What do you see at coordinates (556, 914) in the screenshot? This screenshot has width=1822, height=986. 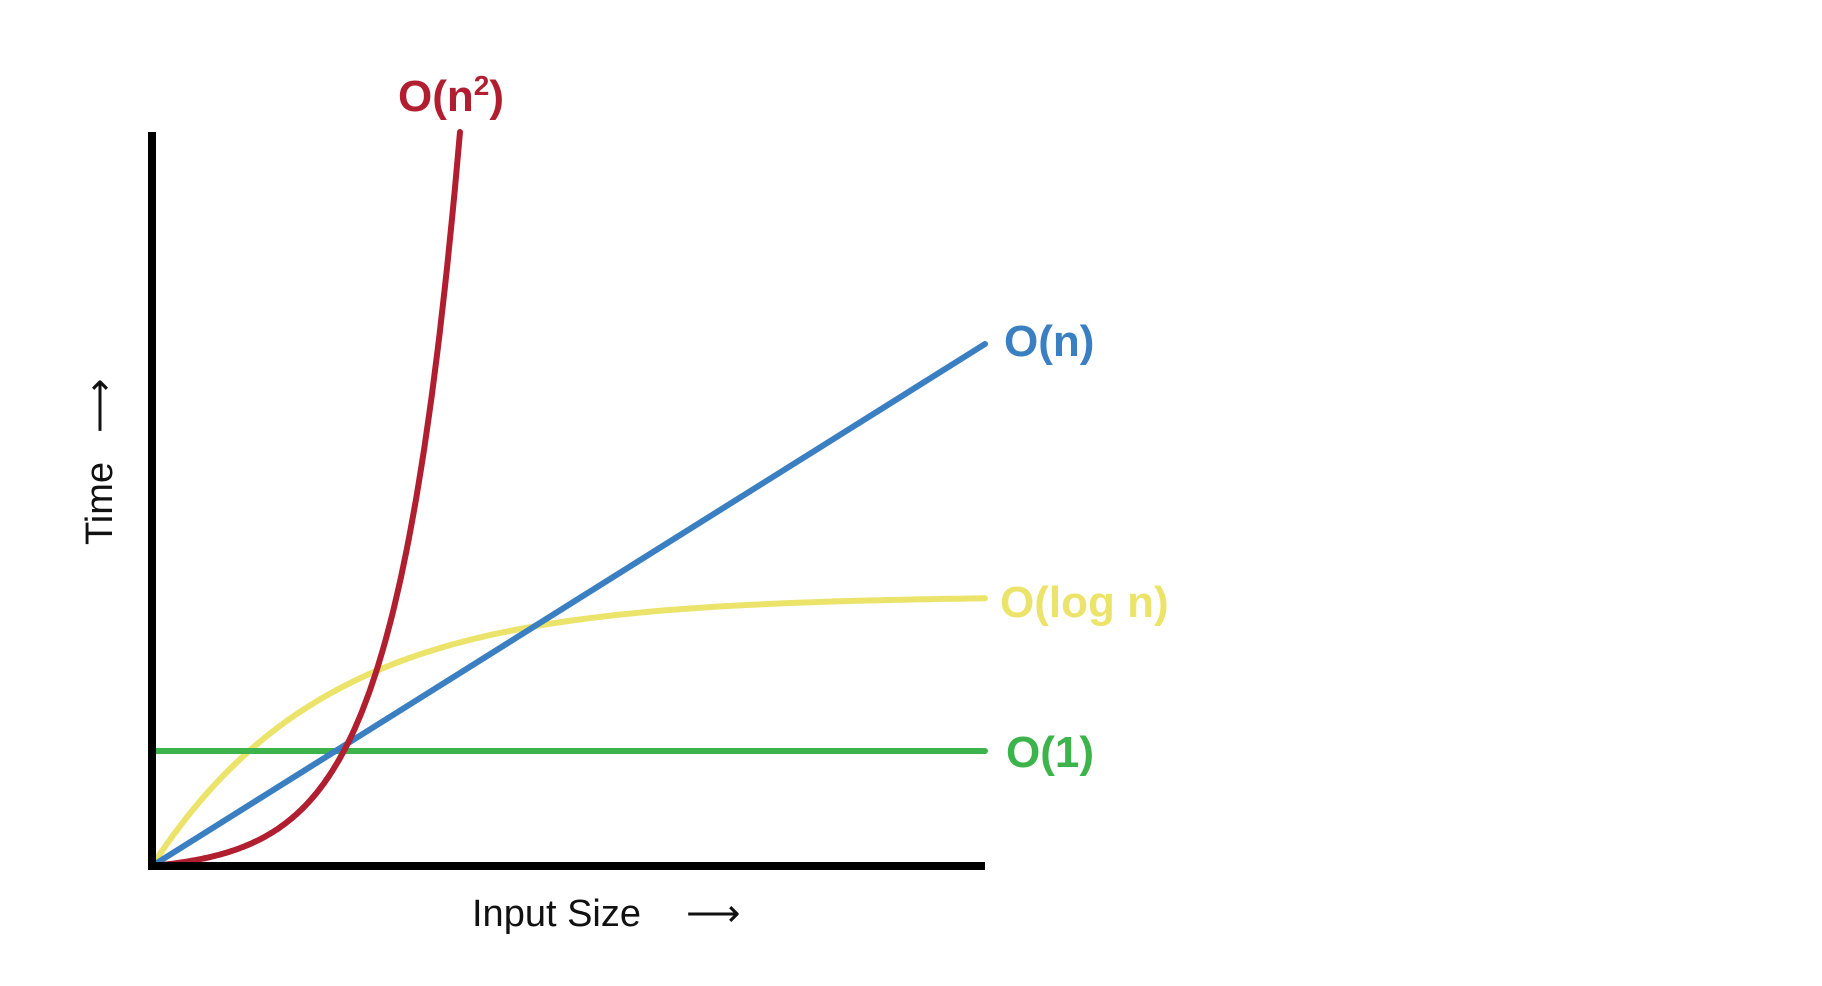 I see `x-axis-label: Input Size` at bounding box center [556, 914].